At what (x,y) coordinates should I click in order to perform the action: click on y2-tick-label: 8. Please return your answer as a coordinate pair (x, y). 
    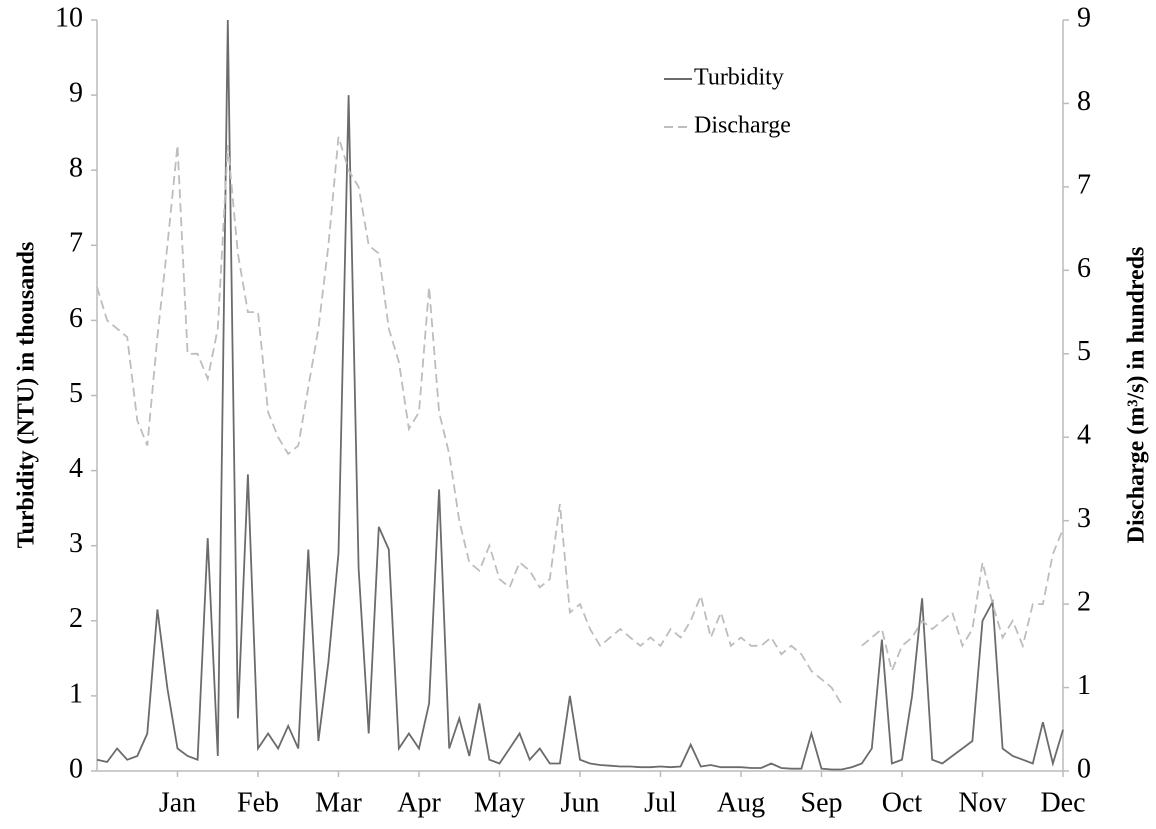
    Looking at the image, I should click on (1084, 101).